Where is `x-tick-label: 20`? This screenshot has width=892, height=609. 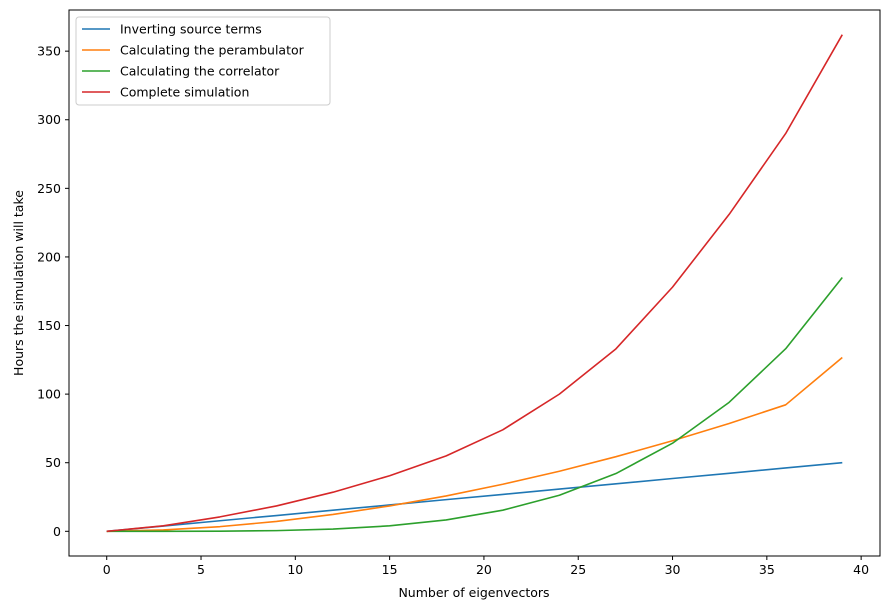 x-tick-label: 20 is located at coordinates (484, 569).